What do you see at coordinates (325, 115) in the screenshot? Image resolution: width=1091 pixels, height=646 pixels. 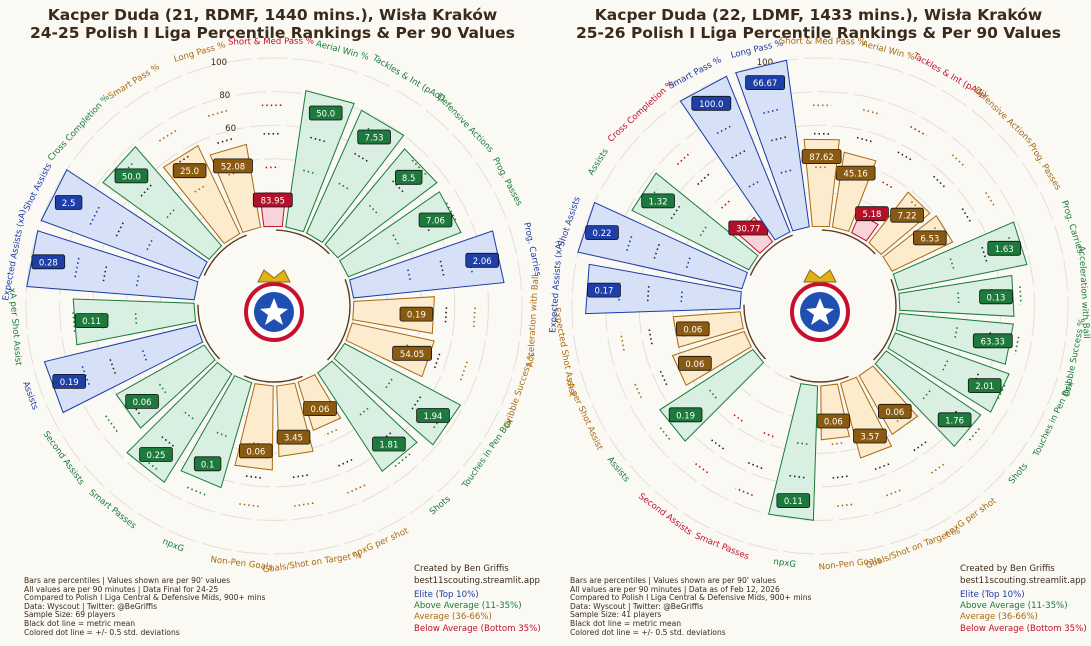 I see `value-label: 50.0` at bounding box center [325, 115].